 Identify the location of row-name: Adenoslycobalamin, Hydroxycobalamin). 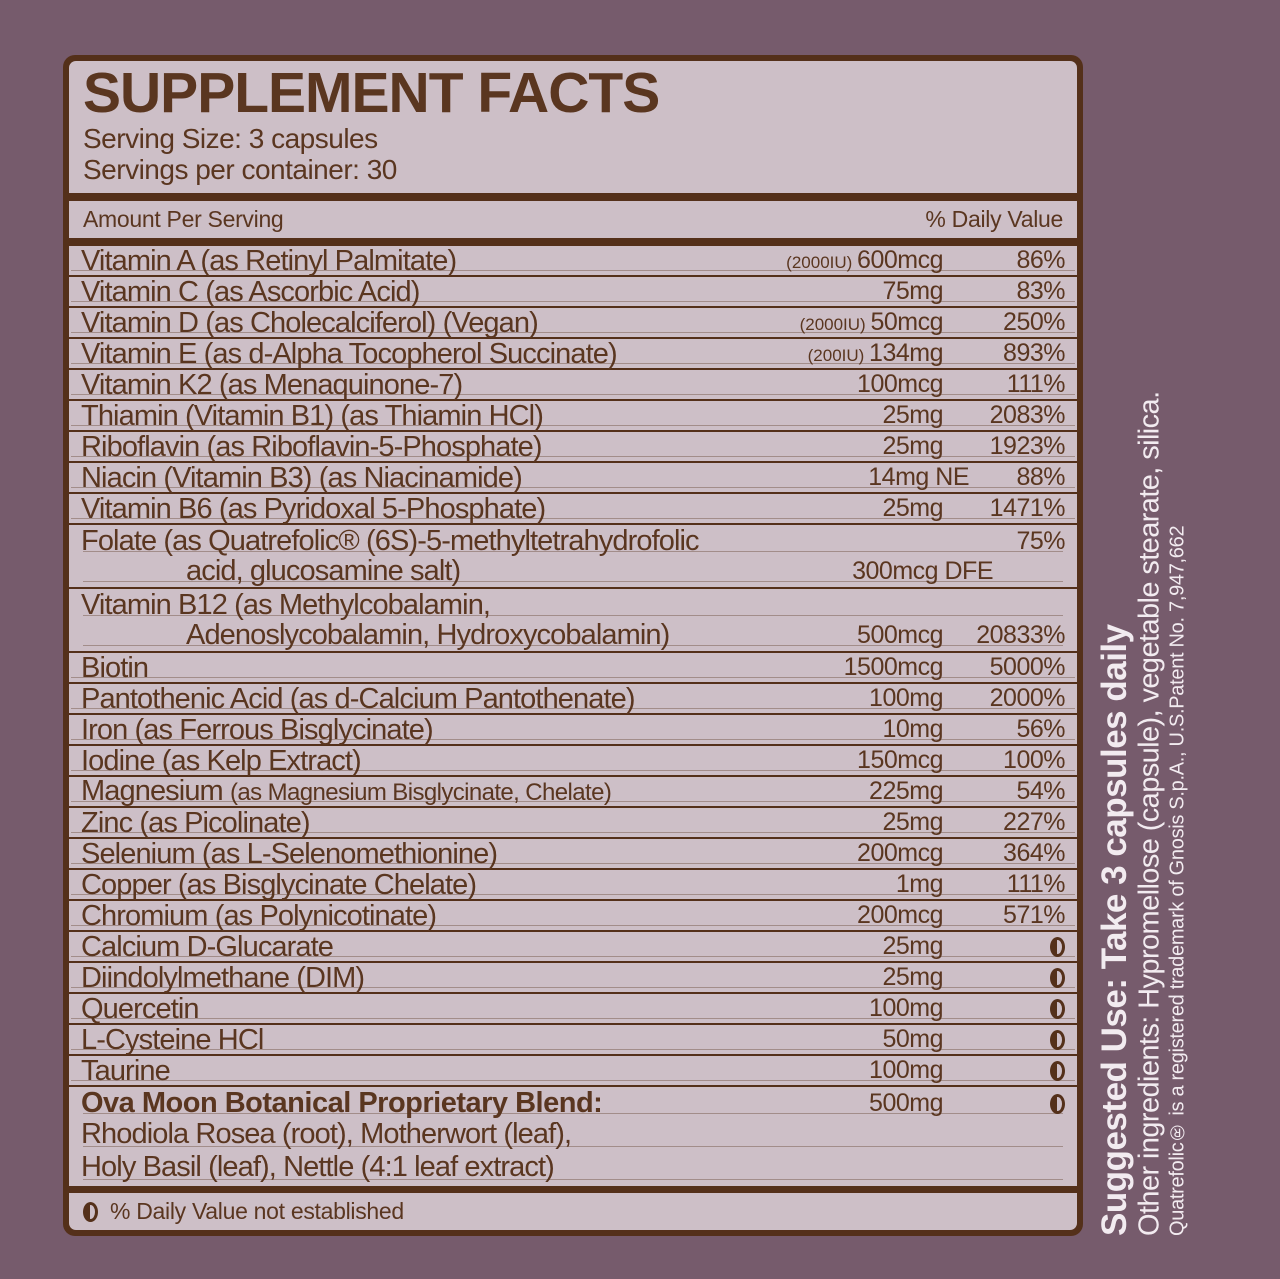
(428, 635).